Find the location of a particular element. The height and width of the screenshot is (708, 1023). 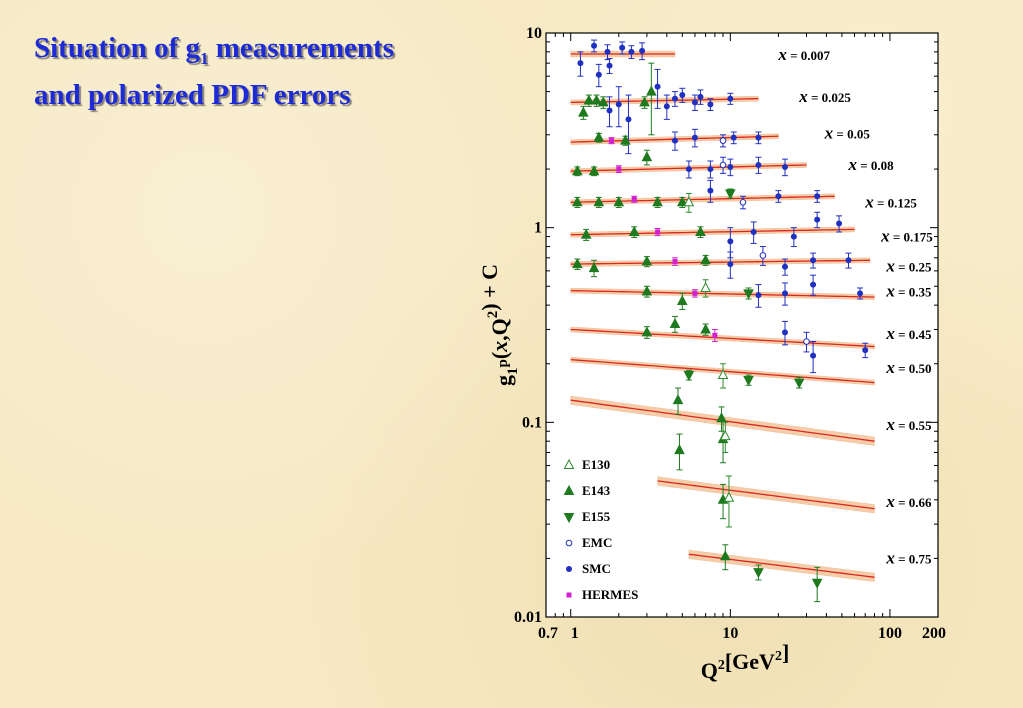

title-line1-post: measurements is located at coordinates (301, 48).